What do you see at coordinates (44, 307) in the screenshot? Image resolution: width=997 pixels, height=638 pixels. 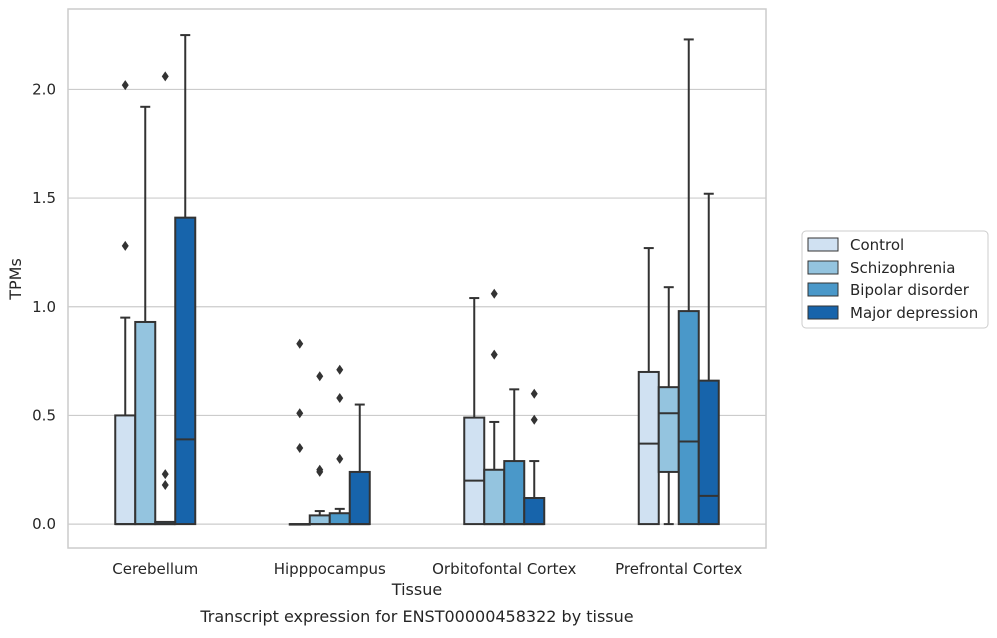 I see `y-tick-label: 1.0` at bounding box center [44, 307].